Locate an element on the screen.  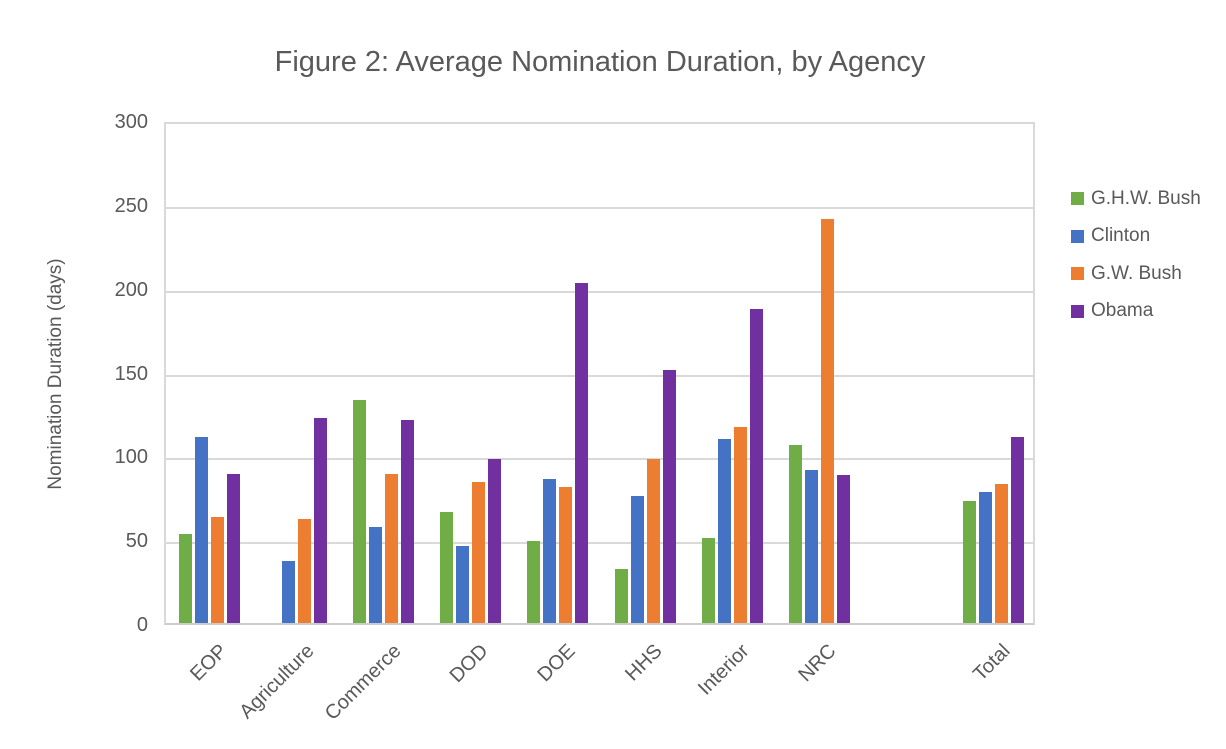
legend-item-obama: Obama is located at coordinates (1136, 311).